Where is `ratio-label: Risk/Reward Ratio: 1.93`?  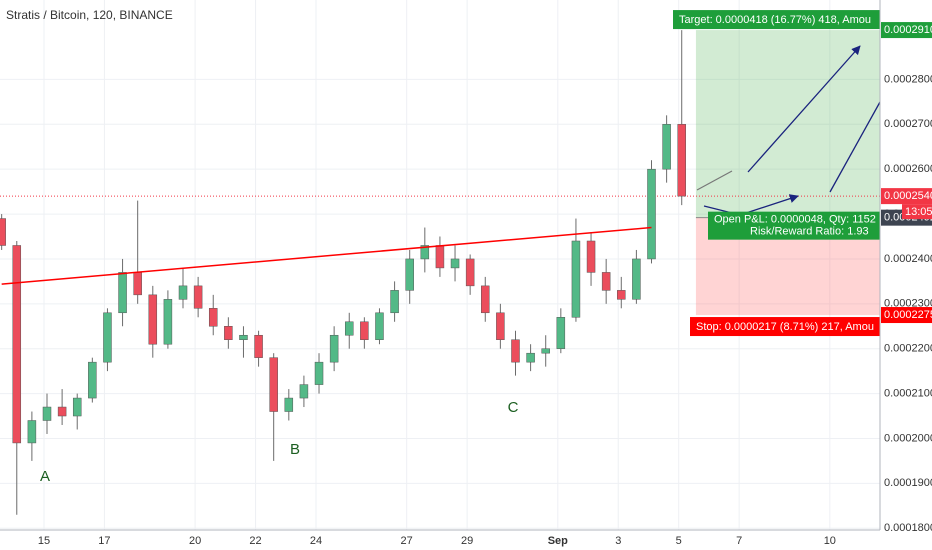 ratio-label: Risk/Reward Ratio: 1.93 is located at coordinates (809, 232).